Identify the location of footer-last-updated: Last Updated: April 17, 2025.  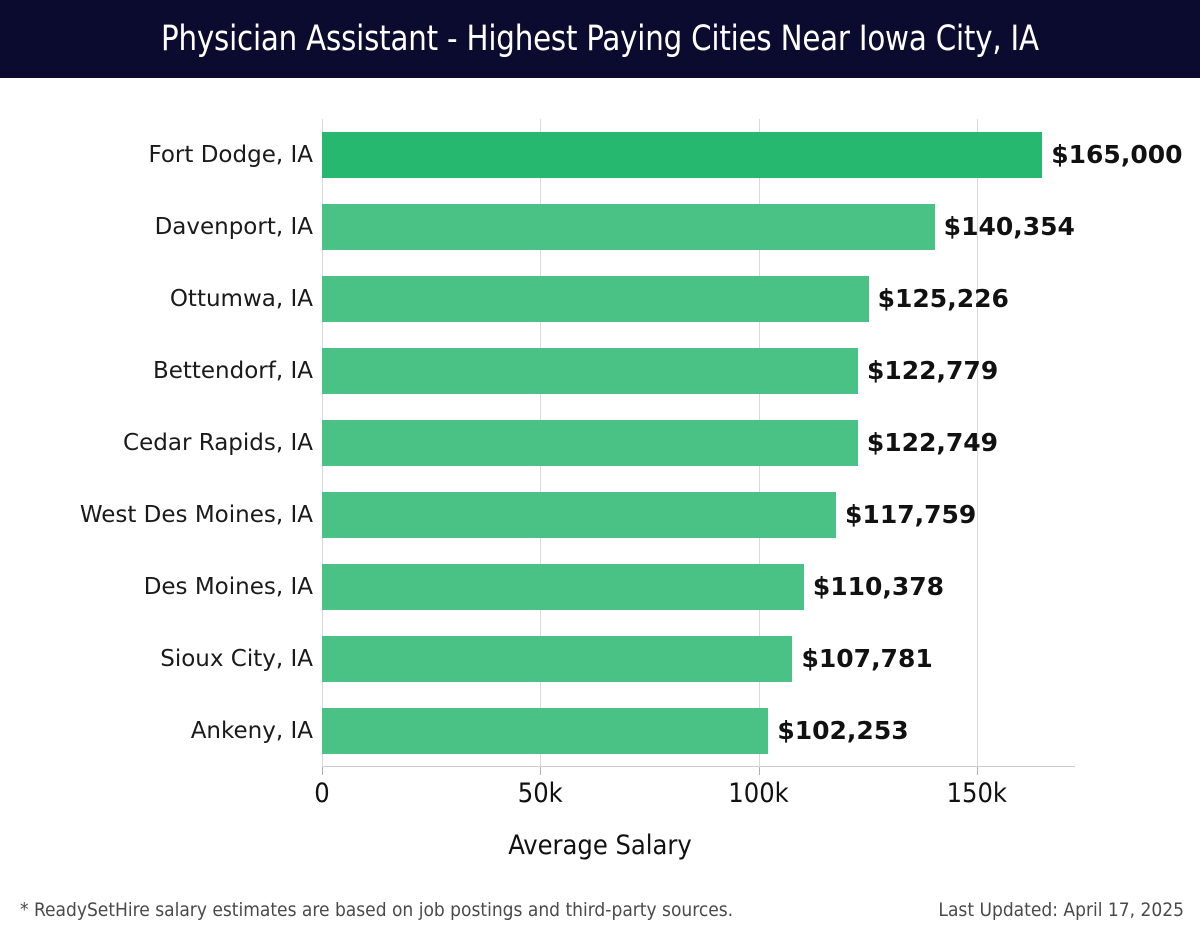
(1061, 910).